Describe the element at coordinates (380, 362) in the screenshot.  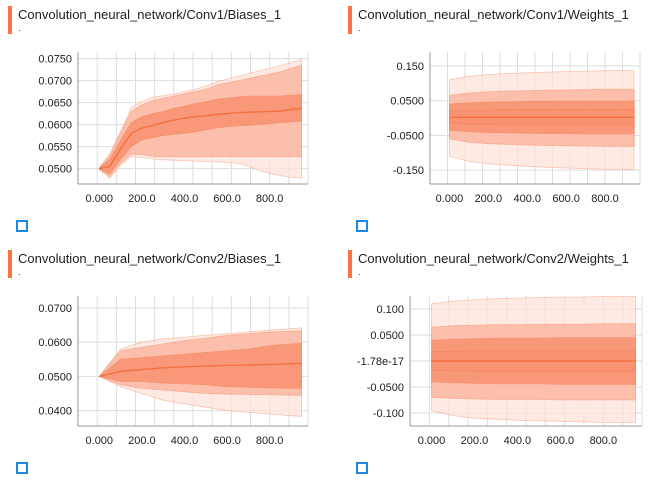
I see `y-tick-label: -1.78e-17` at that location.